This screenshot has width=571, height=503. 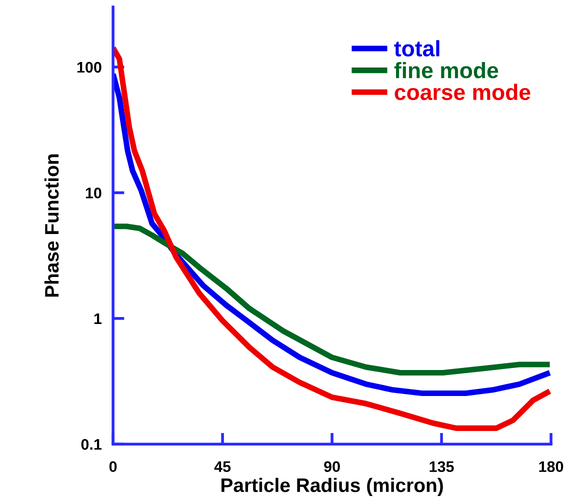 What do you see at coordinates (89, 67) in the screenshot?
I see `y-tick-label: 100` at bounding box center [89, 67].